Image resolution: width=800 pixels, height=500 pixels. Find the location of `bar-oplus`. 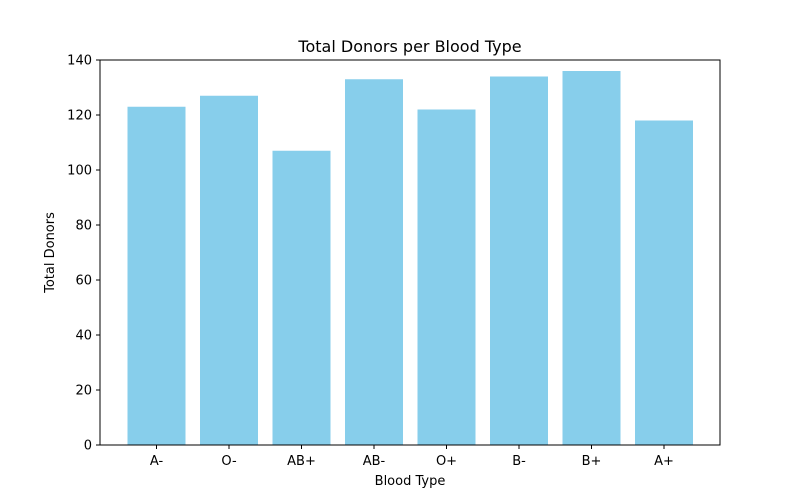

bar-oplus is located at coordinates (446, 277).